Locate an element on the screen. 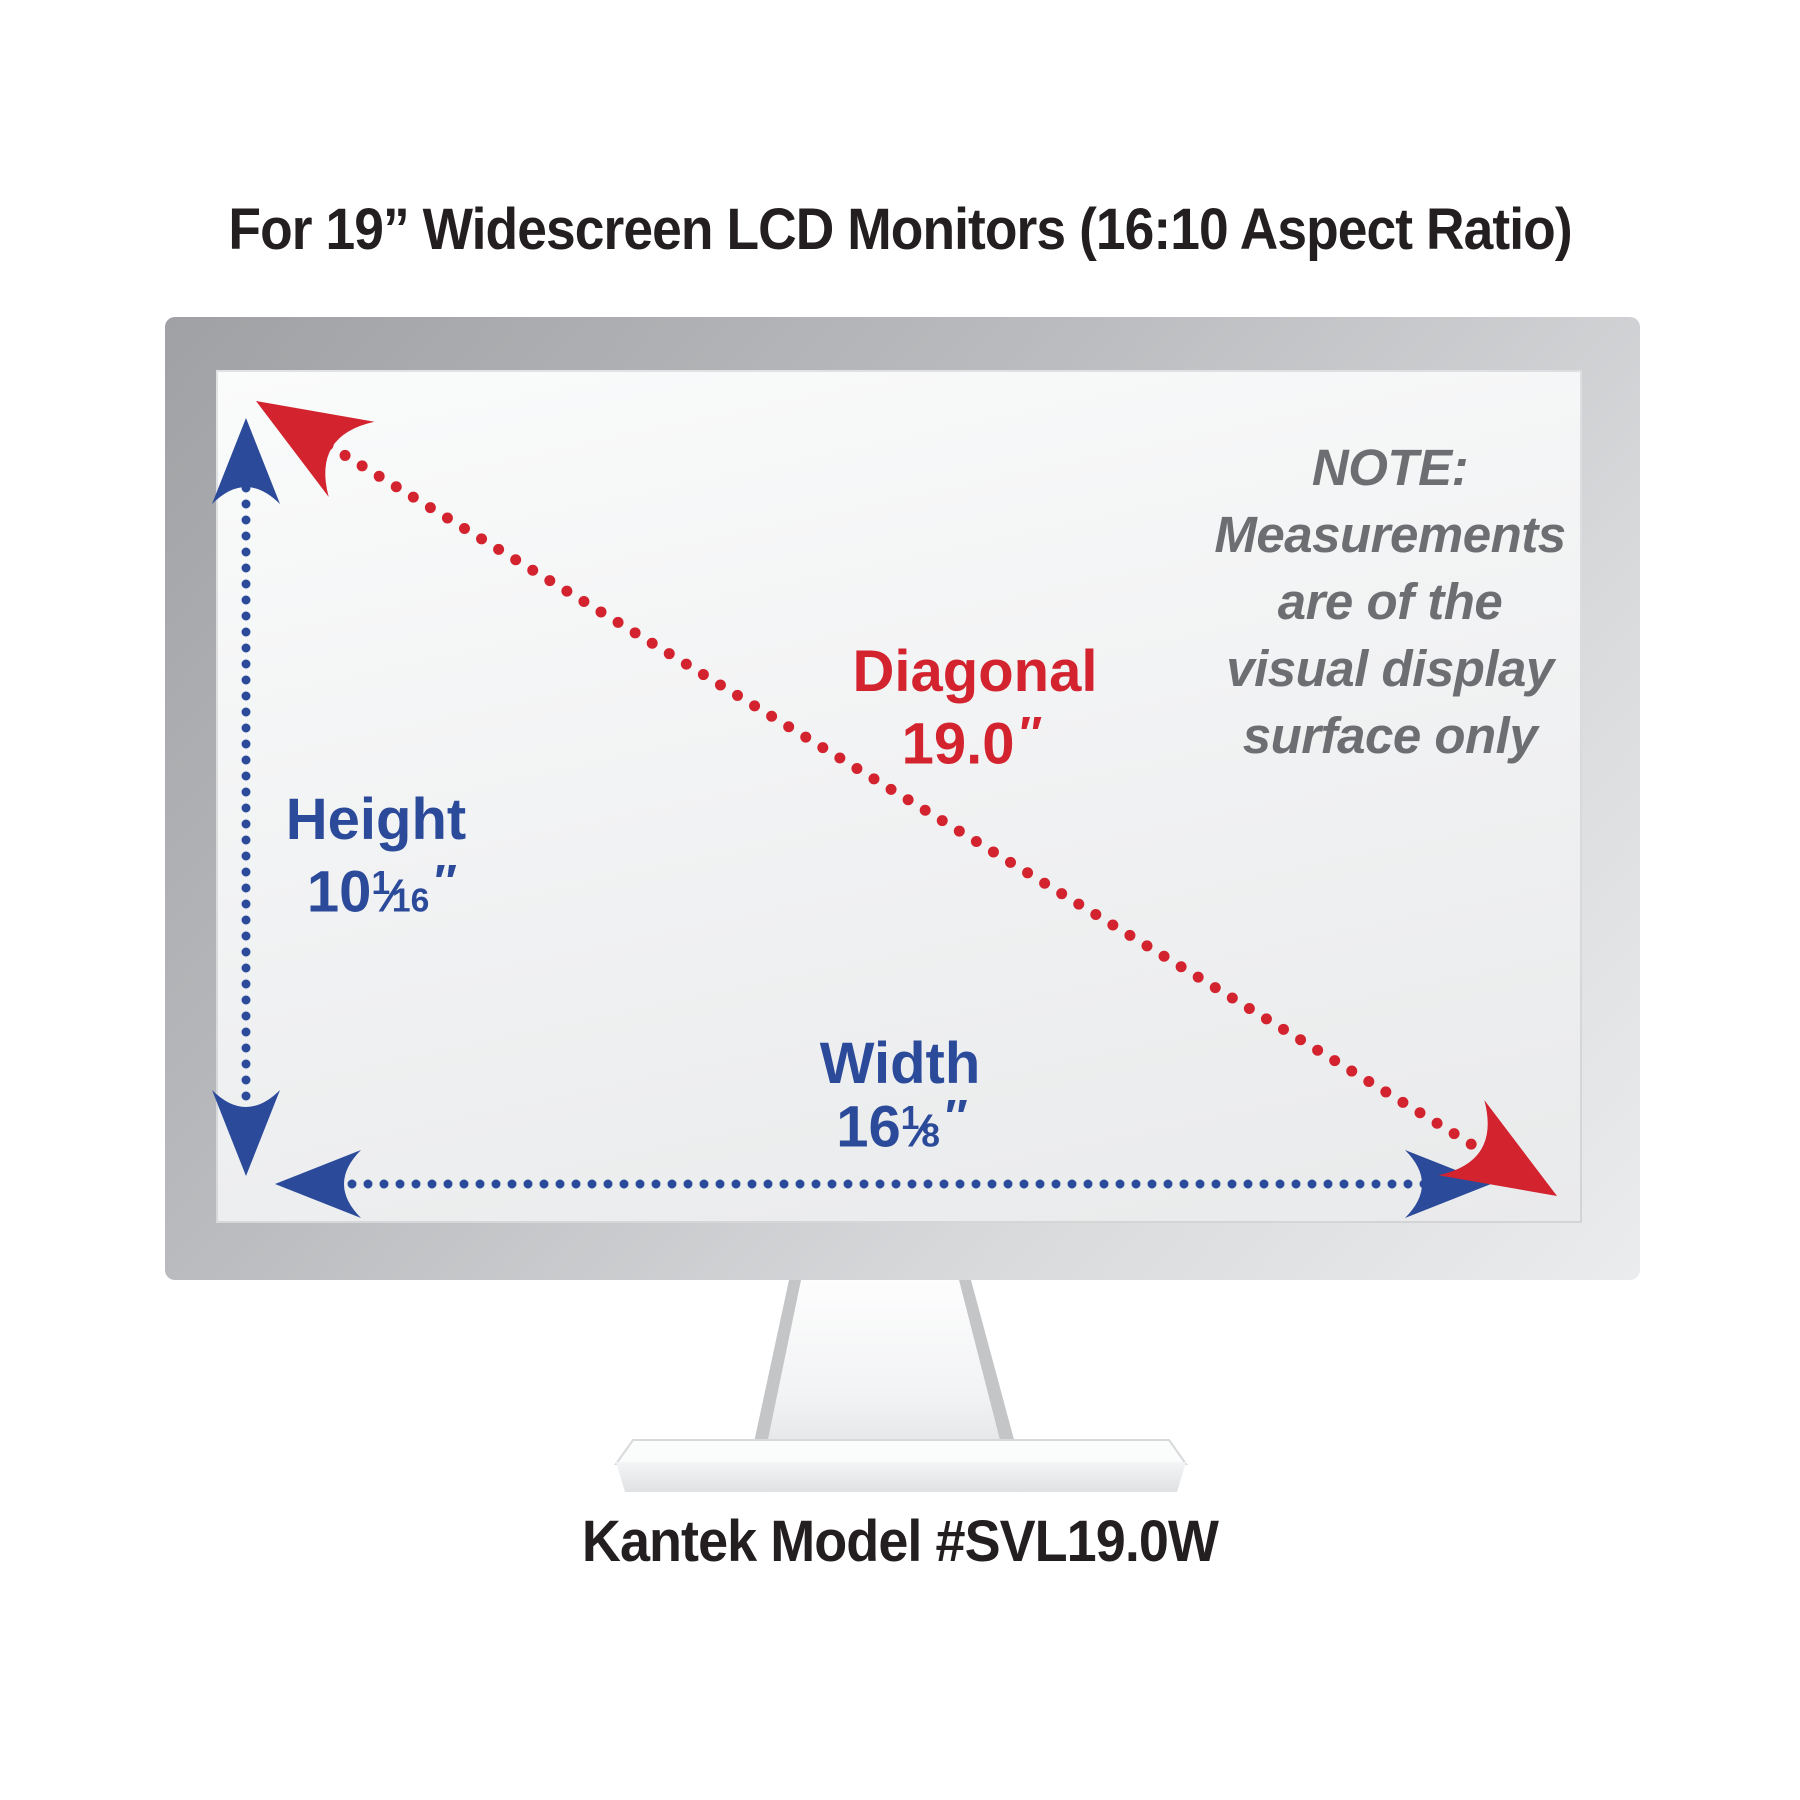 The height and width of the screenshot is (1800, 1800). diagonal-value: 19.0 ″ is located at coordinates (972, 741).